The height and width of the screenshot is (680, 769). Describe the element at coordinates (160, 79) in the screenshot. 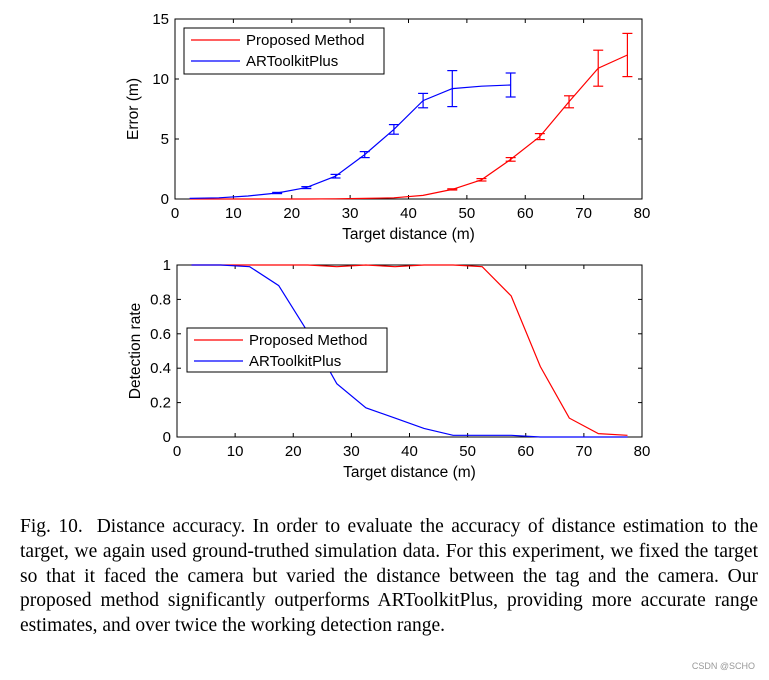

I see `y-tick-label: 10` at that location.